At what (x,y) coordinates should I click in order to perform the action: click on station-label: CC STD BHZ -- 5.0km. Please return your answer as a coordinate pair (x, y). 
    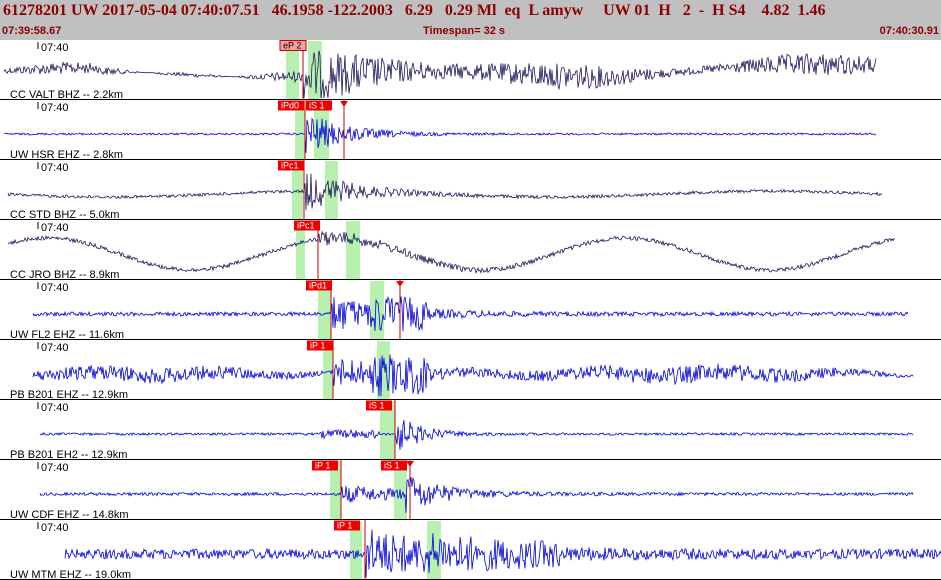
    Looking at the image, I should click on (64, 215).